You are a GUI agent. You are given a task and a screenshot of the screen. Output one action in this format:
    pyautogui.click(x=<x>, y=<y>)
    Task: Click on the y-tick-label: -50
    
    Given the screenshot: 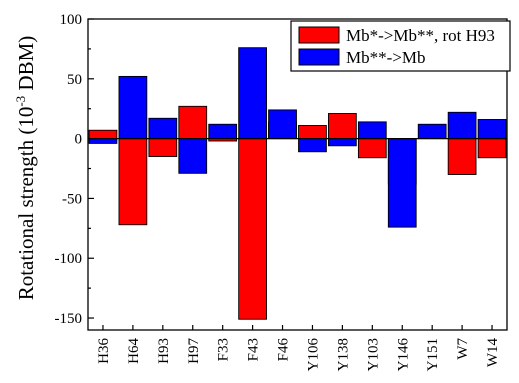 What is the action you would take?
    pyautogui.click(x=72, y=199)
    